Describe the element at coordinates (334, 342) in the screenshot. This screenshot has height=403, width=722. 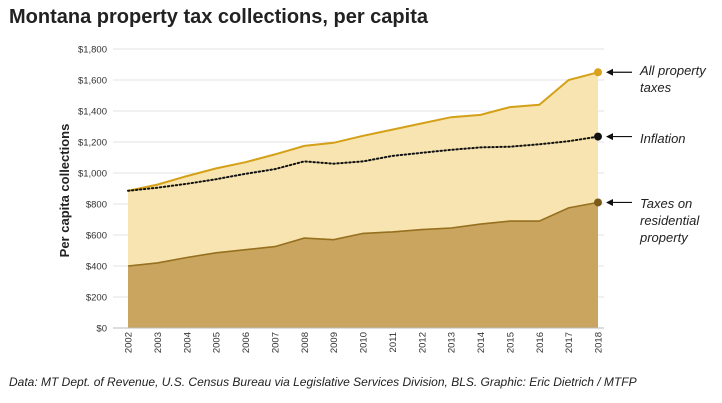
I see `x-tick-label: 2009` at that location.